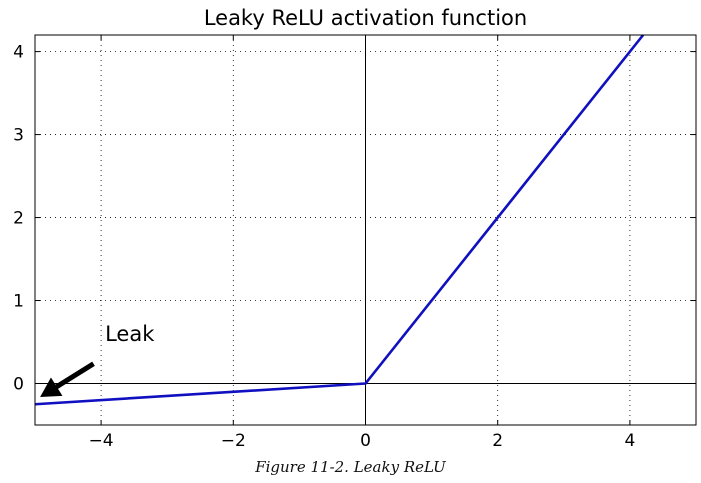 The image size is (701, 483). Describe the element at coordinates (18, 302) in the screenshot. I see `y-tick-label: 1` at that location.